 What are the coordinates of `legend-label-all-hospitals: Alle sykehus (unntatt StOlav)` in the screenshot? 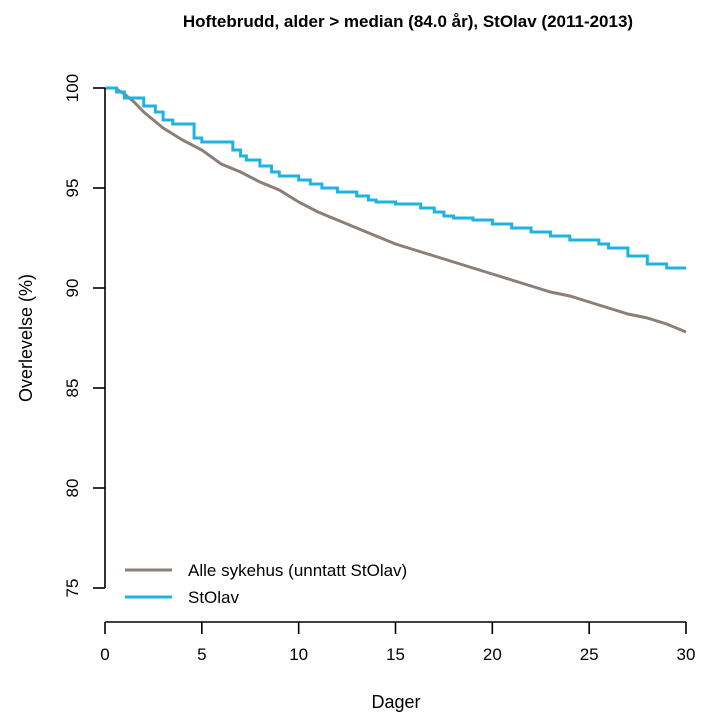 It's located at (297, 570).